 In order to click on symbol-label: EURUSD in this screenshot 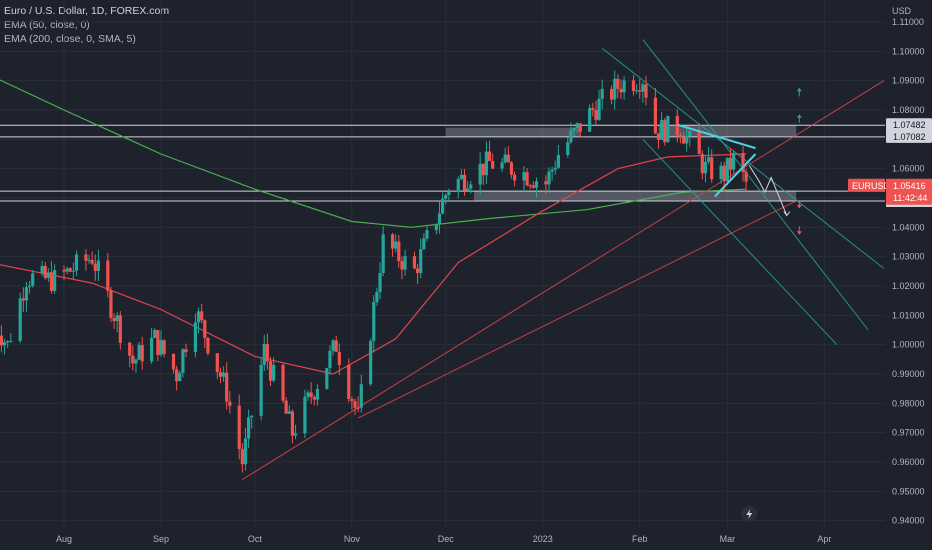, I will do `click(871, 186)`.